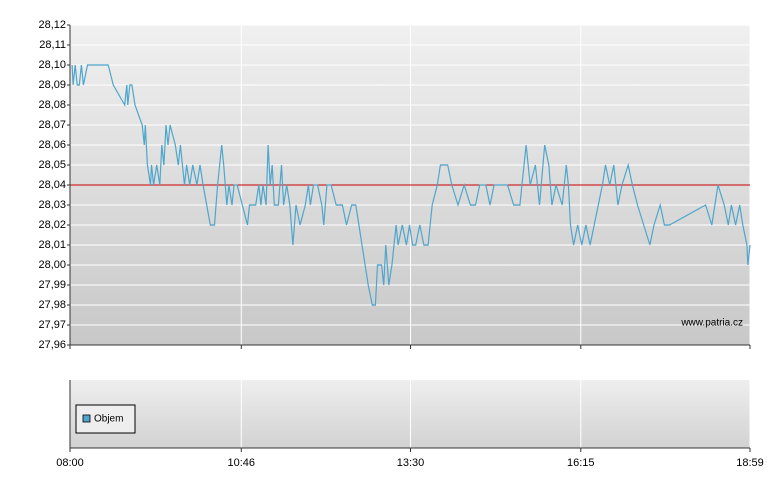 Image resolution: width=780 pixels, height=490 pixels. I want to click on x-tick-label: 08:00, so click(70, 463).